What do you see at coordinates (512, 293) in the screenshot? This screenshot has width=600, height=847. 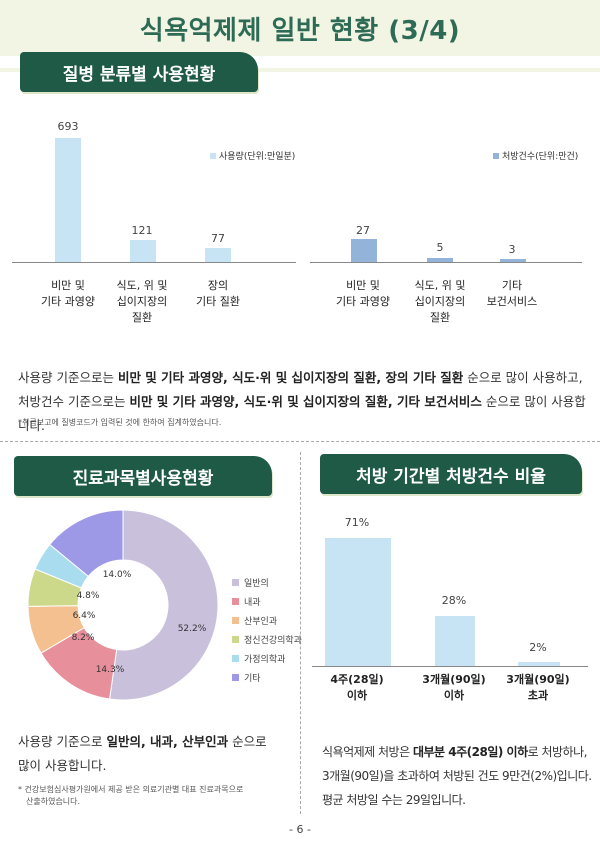 I see `category-label: 기타 보건서비스` at bounding box center [512, 293].